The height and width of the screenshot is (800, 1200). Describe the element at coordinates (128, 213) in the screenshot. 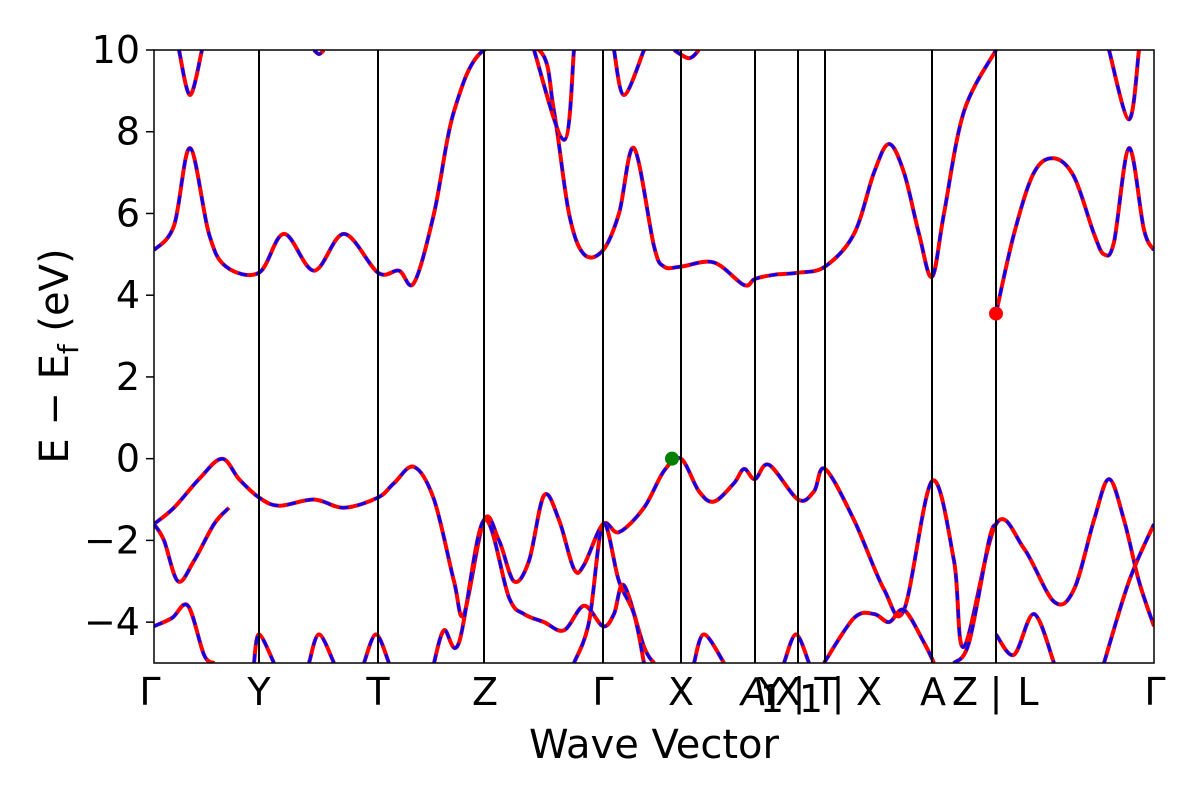

I see `y-tick-label: 6` at that location.